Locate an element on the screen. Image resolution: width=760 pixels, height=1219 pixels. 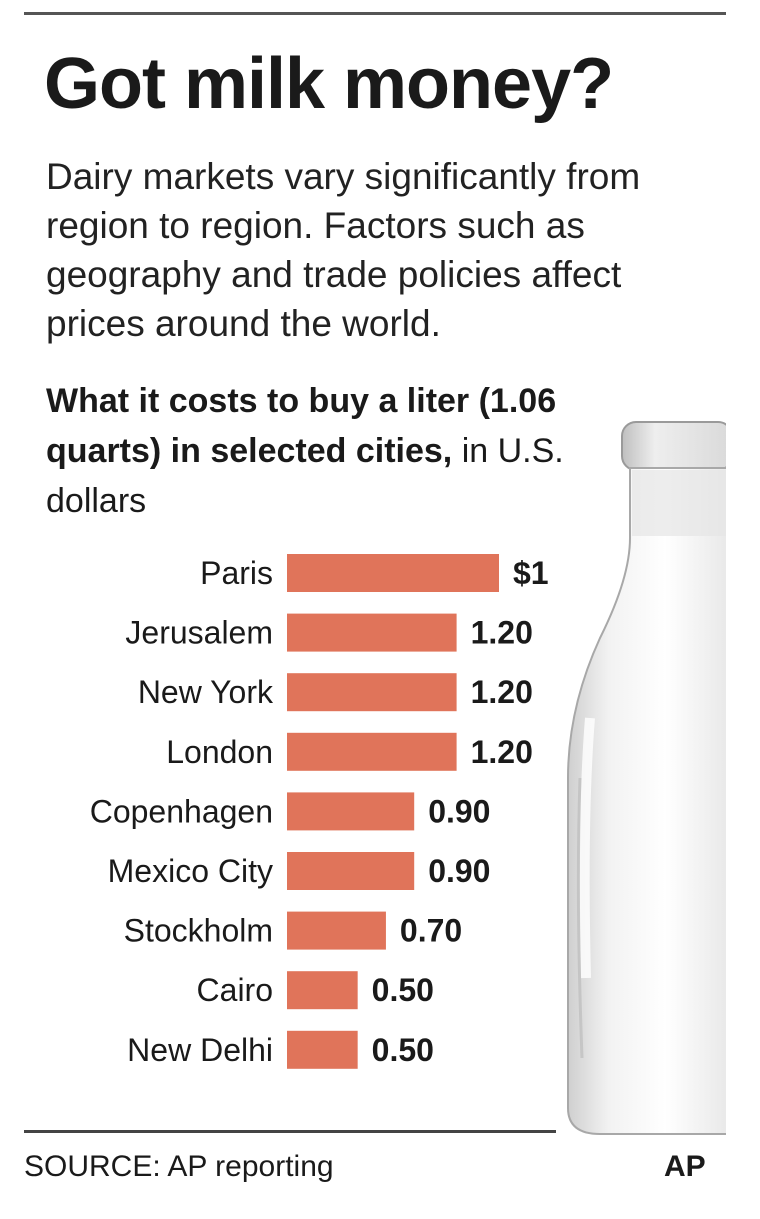
category-label: New York is located at coordinates (206, 692).